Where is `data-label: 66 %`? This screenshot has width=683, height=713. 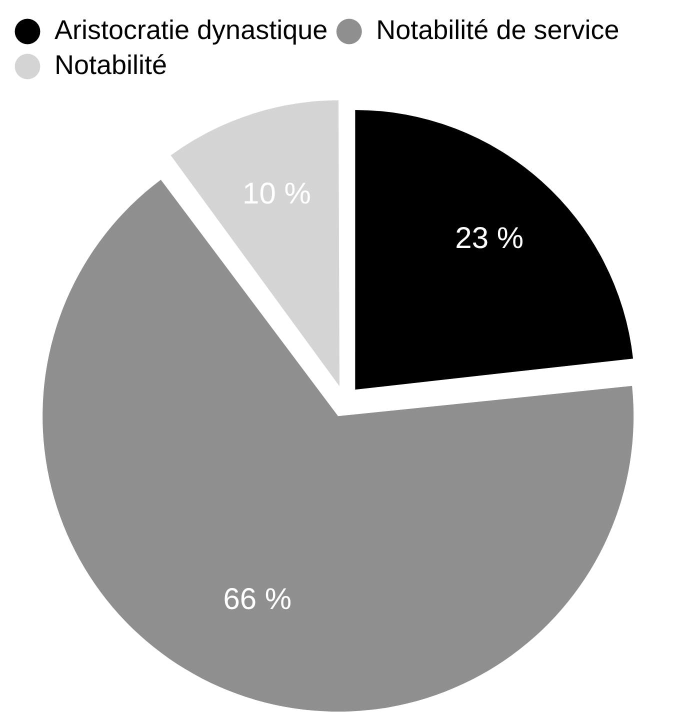
data-label: 66 % is located at coordinates (257, 599).